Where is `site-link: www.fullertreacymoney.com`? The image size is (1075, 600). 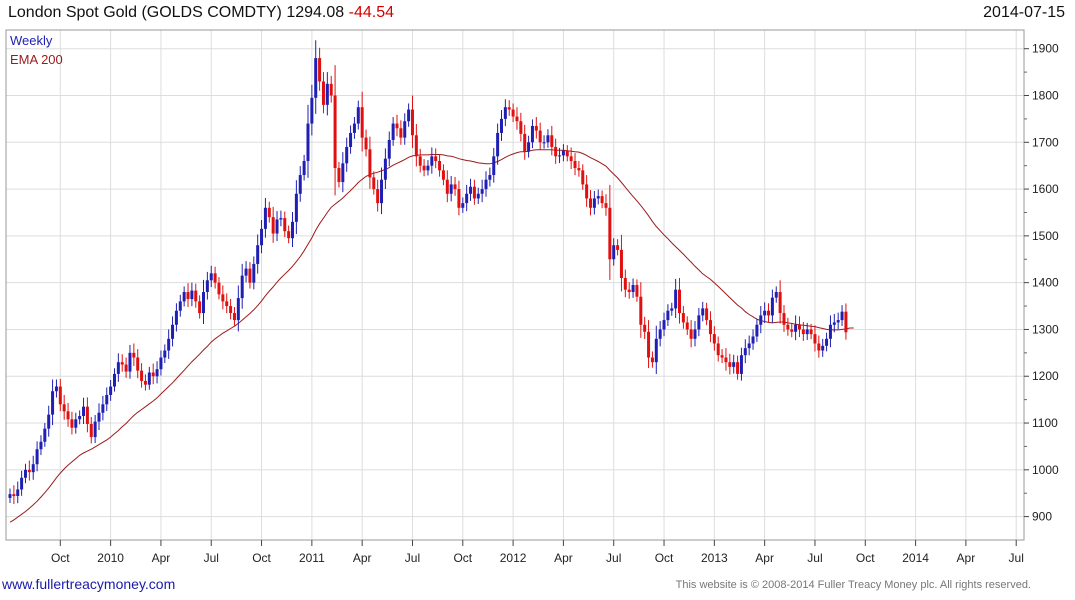 site-link: www.fullertreacymoney.com is located at coordinates (89, 584).